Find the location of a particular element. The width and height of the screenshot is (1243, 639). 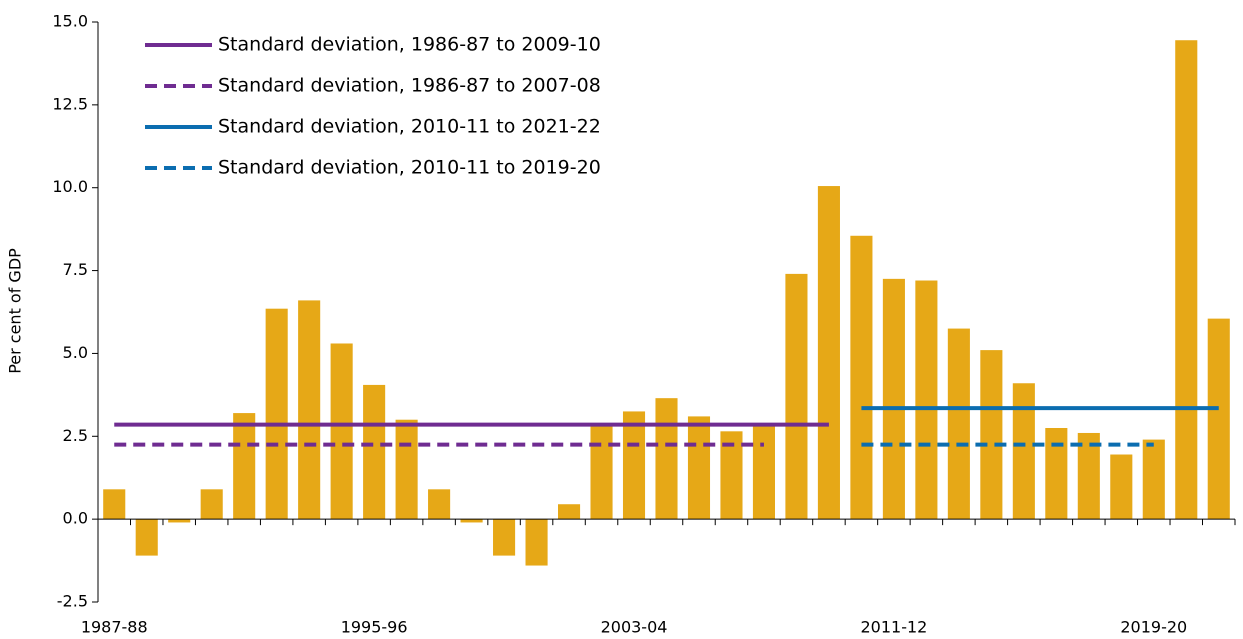

x-tick-label: 1995-96 is located at coordinates (374, 627).